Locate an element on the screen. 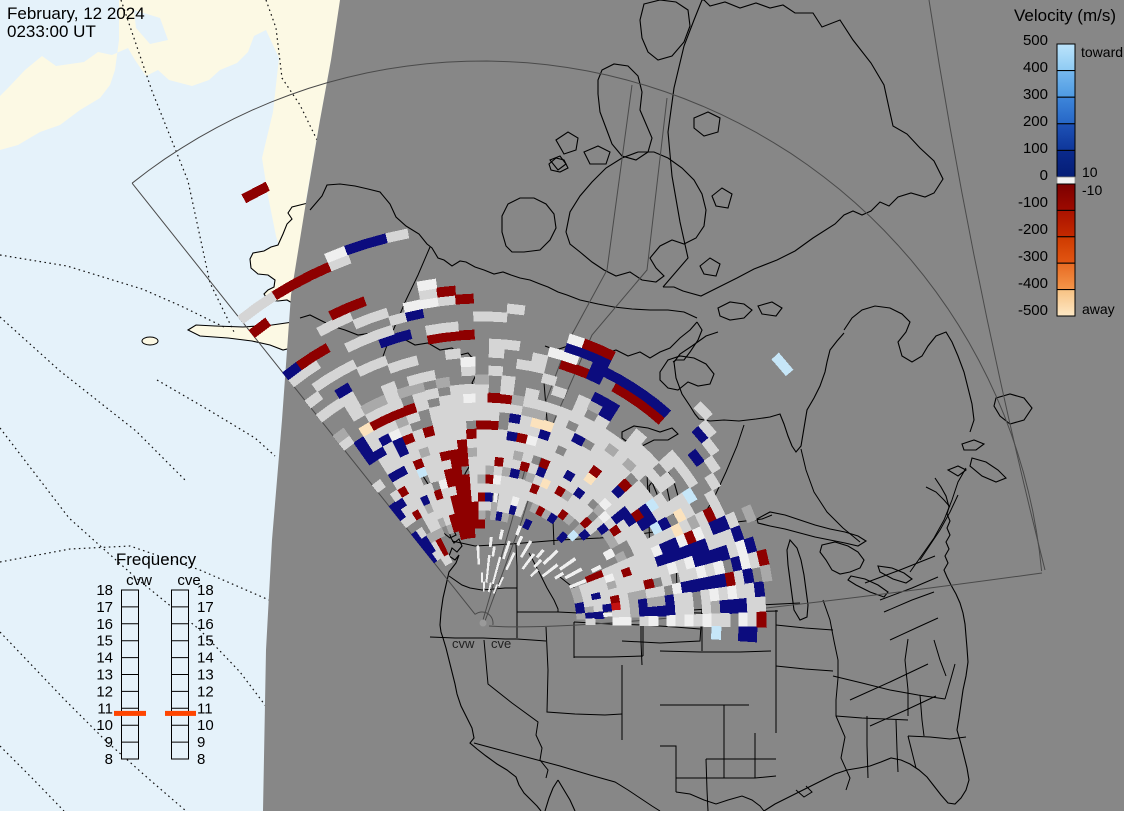 The height and width of the screenshot is (816, 1124). svg-text: Frequency is located at coordinates (156, 559).